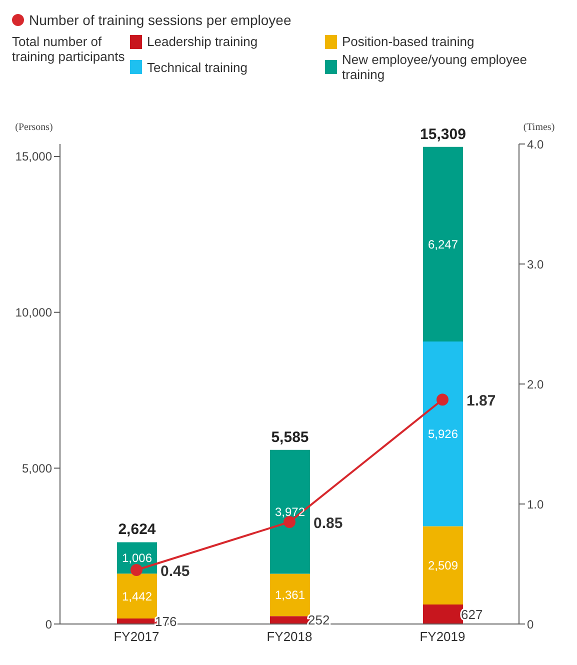 This screenshot has width=577, height=665. What do you see at coordinates (137, 529) in the screenshot?
I see `total-label: 2,624` at bounding box center [137, 529].